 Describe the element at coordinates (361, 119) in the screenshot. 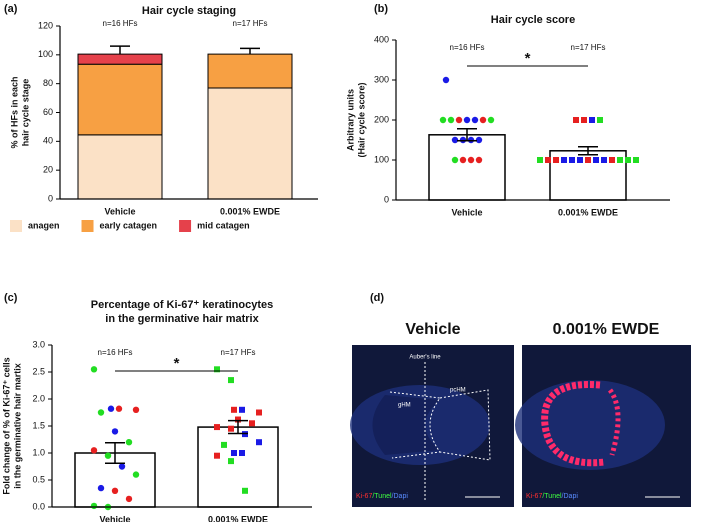

I see `y-axis-label: (Hair cycle score)` at that location.